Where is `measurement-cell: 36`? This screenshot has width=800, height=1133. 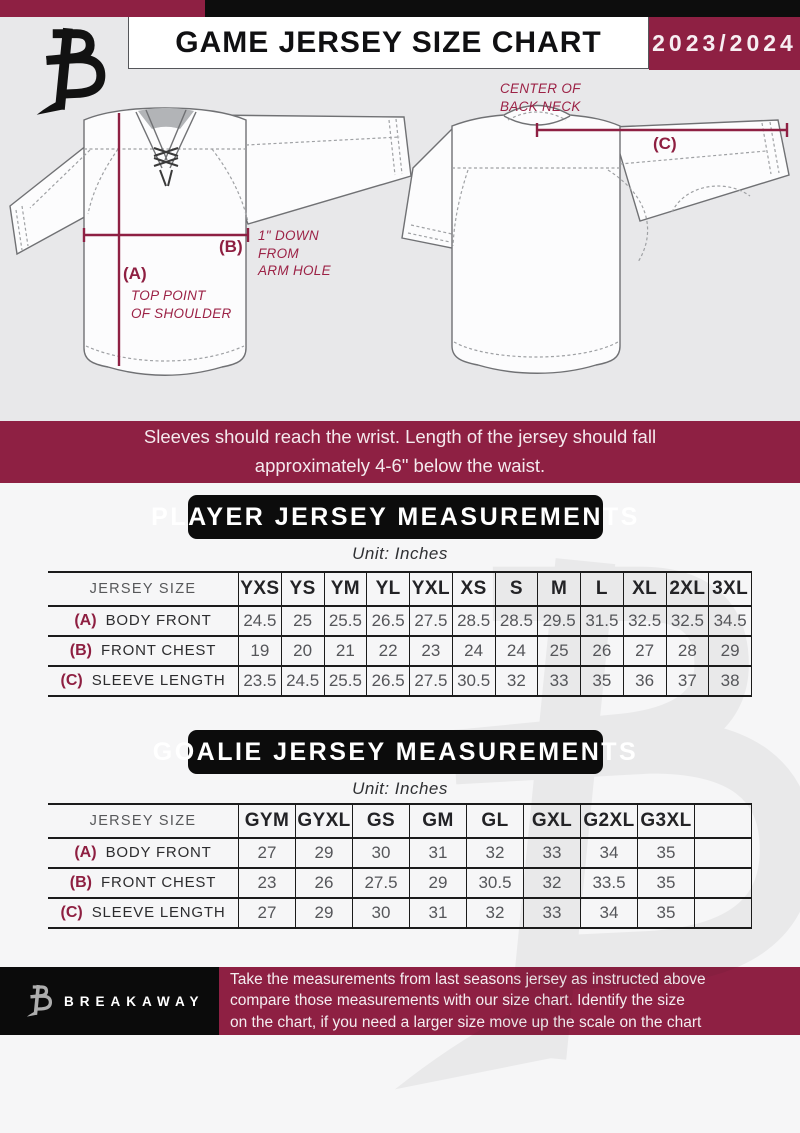
measurement-cell: 36 is located at coordinates (644, 681).